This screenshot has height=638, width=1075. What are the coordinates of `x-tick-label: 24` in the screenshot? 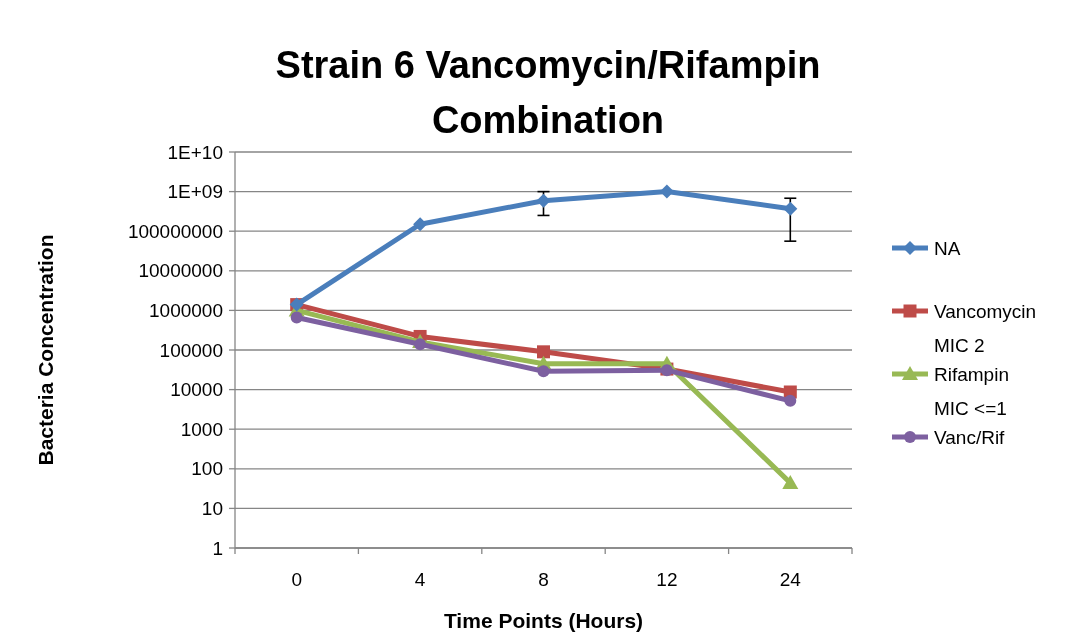 It's located at (790, 579).